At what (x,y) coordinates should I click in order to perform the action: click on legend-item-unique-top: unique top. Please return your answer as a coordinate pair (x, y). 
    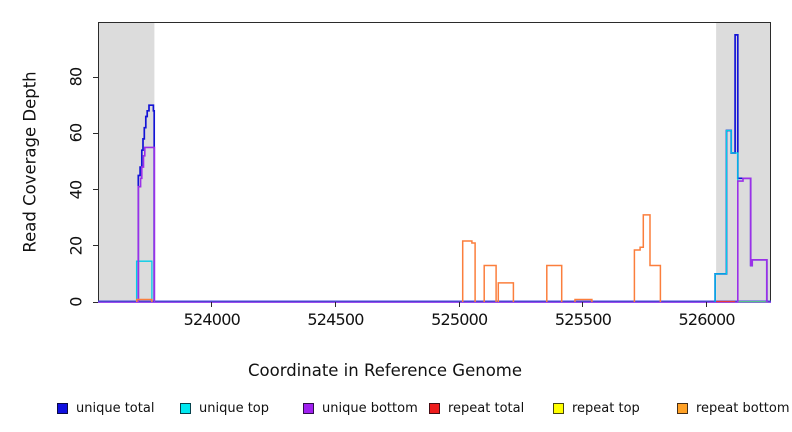
    Looking at the image, I should click on (224, 408).